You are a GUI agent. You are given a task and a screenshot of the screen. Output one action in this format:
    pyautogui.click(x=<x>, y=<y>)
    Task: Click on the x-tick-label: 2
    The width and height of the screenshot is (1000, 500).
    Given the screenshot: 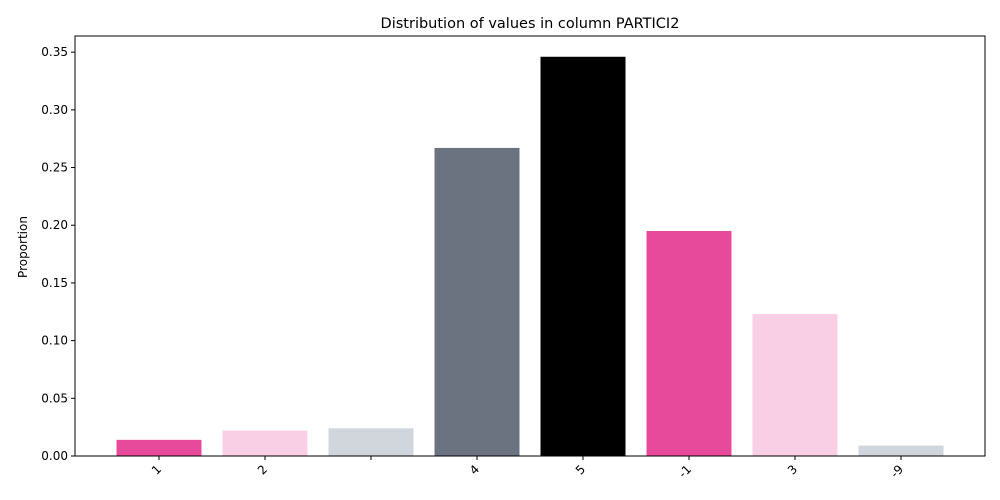 What is the action you would take?
    pyautogui.click(x=262, y=469)
    